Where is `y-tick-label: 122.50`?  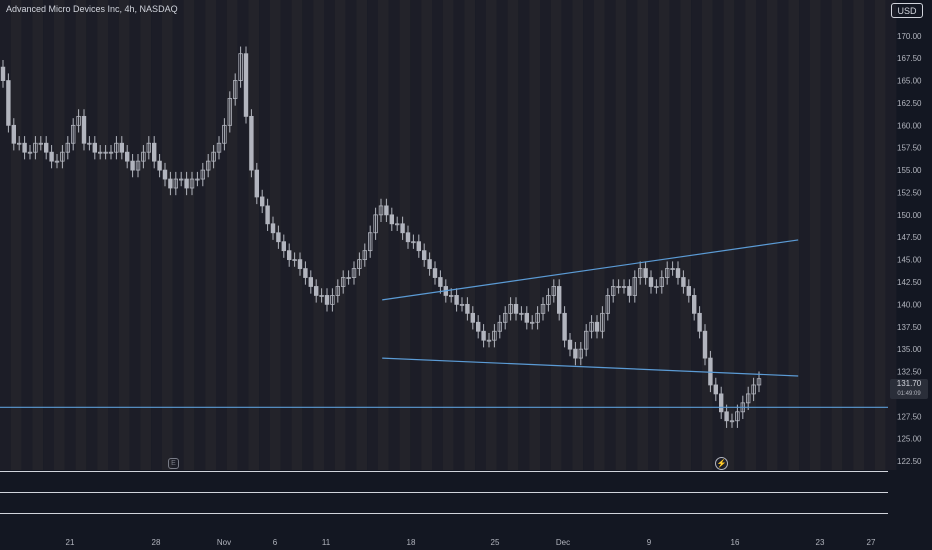
y-tick-label: 122.50 is located at coordinates (909, 461).